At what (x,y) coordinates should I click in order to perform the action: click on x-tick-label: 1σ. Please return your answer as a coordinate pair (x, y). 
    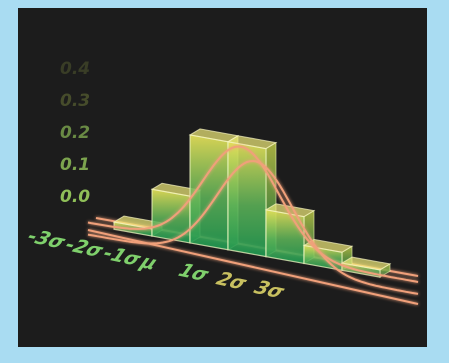
    Looking at the image, I should click on (194, 272).